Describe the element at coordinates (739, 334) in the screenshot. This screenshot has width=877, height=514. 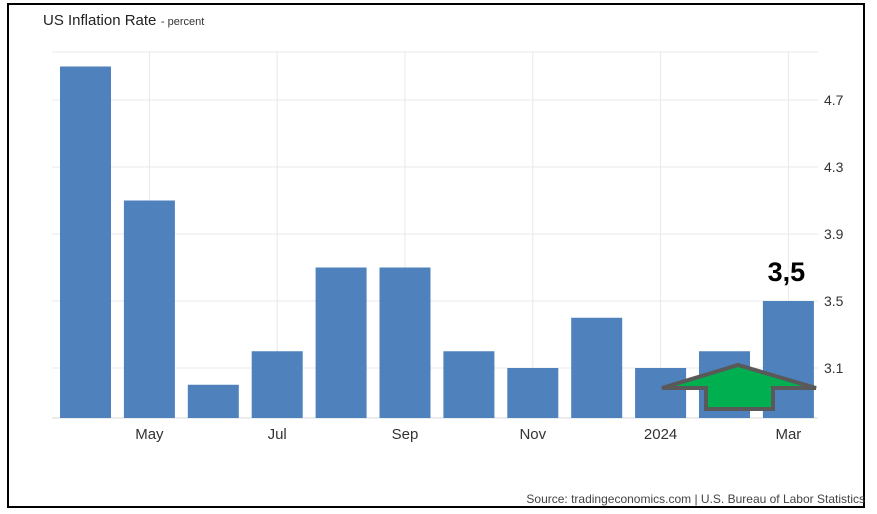
I see `annotation: 3,5` at that location.